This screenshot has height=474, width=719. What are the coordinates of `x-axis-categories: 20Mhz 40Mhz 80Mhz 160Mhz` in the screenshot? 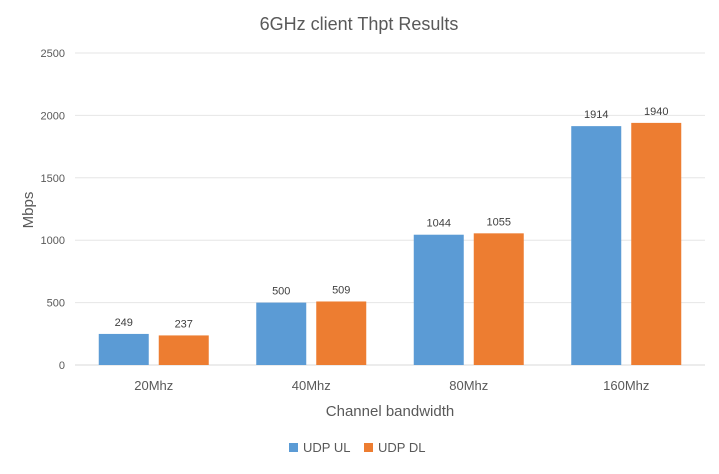 It's located at (391, 385).